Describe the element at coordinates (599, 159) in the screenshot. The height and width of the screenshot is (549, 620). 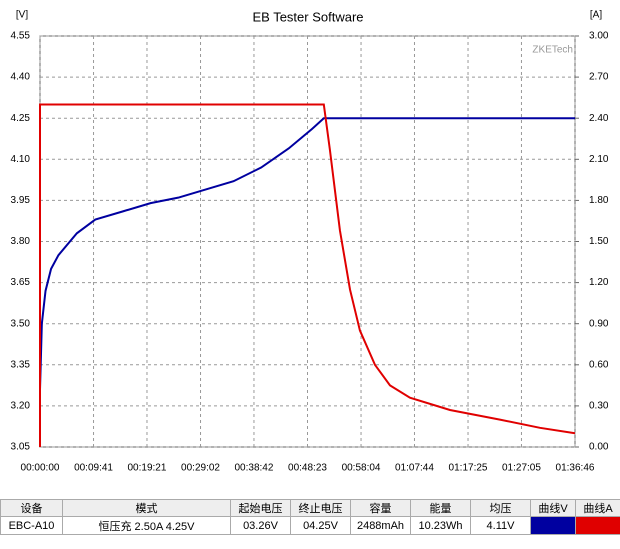
I see `y2-tick-label: 2.10` at that location.